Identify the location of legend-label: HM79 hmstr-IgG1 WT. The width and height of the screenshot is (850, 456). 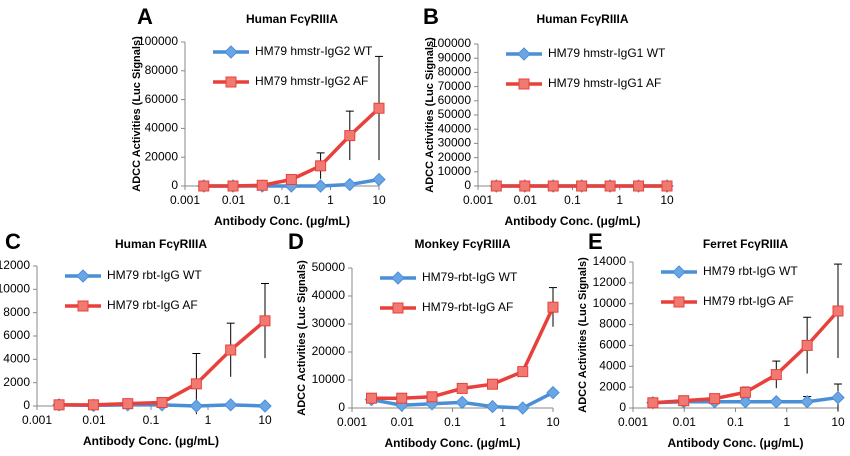
(607, 53).